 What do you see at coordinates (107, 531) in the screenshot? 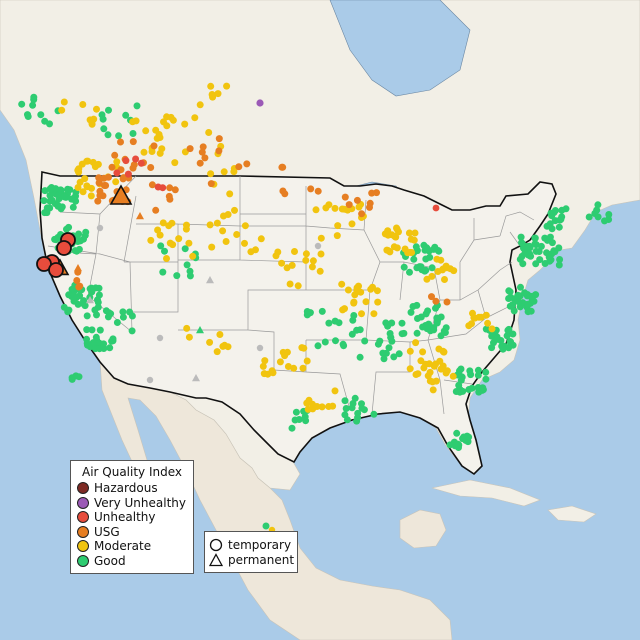
I see `legend-label: USG` at bounding box center [107, 531].